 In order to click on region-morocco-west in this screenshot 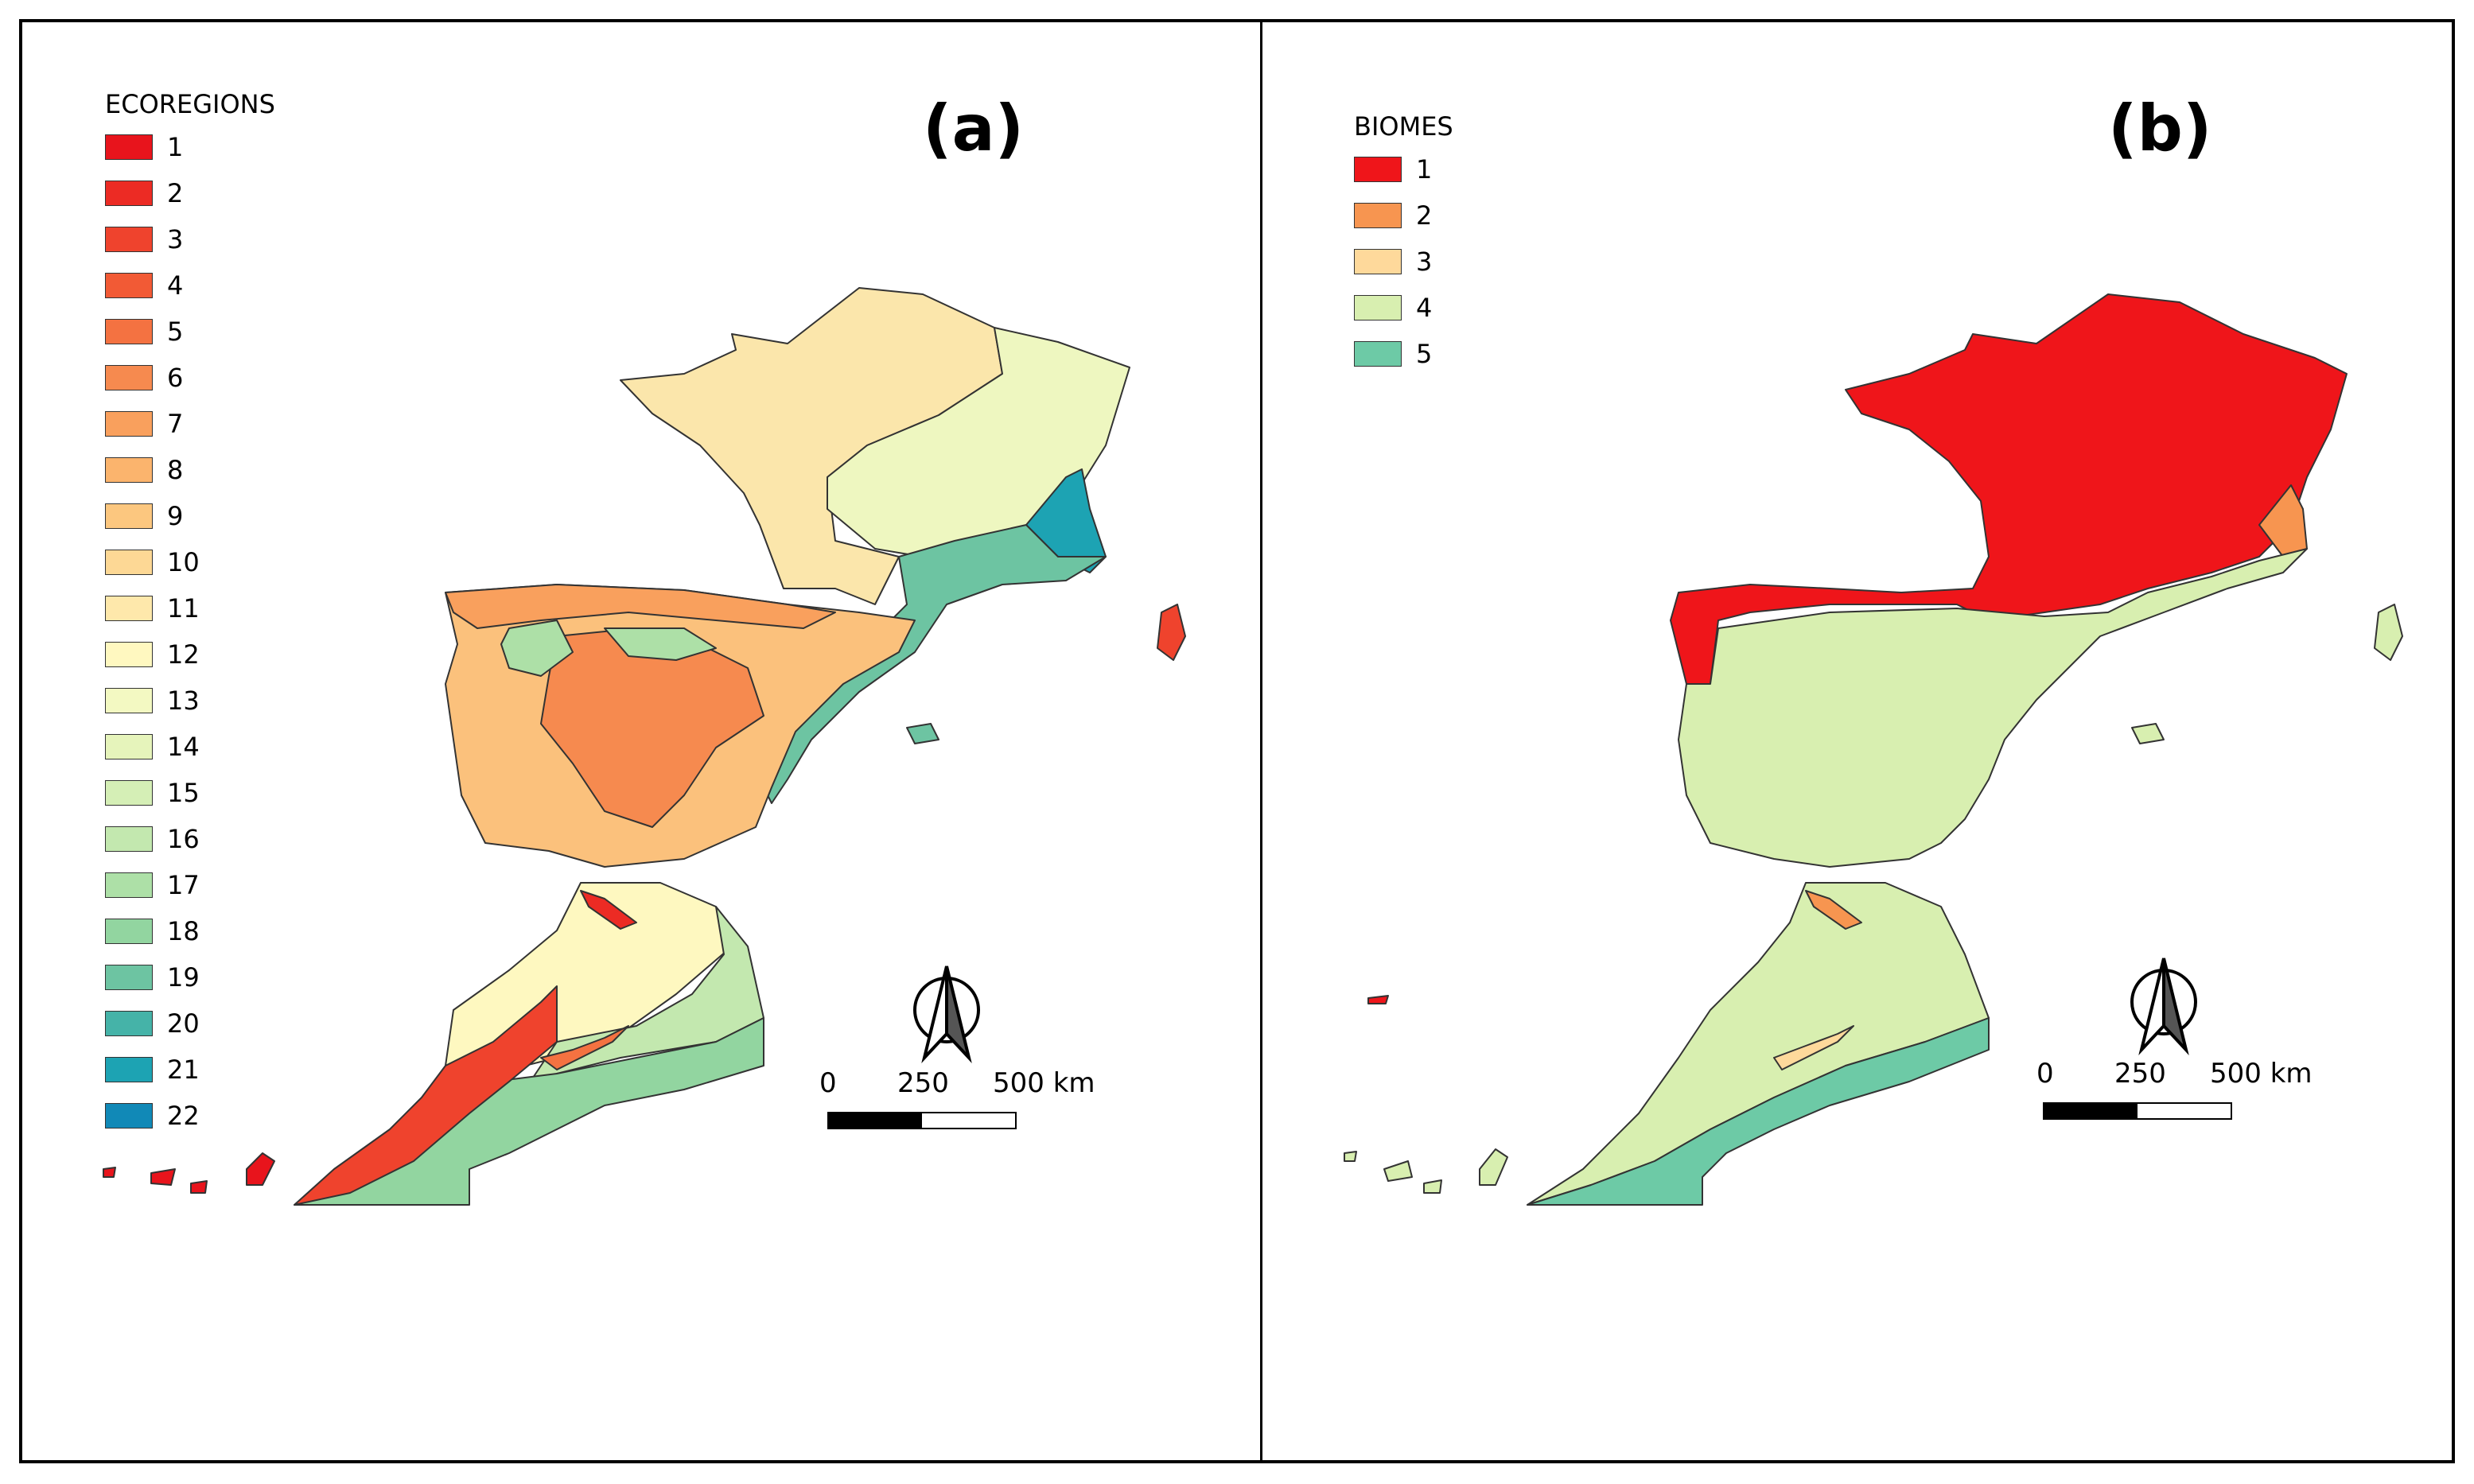, I will do `click(426, 1095)`.